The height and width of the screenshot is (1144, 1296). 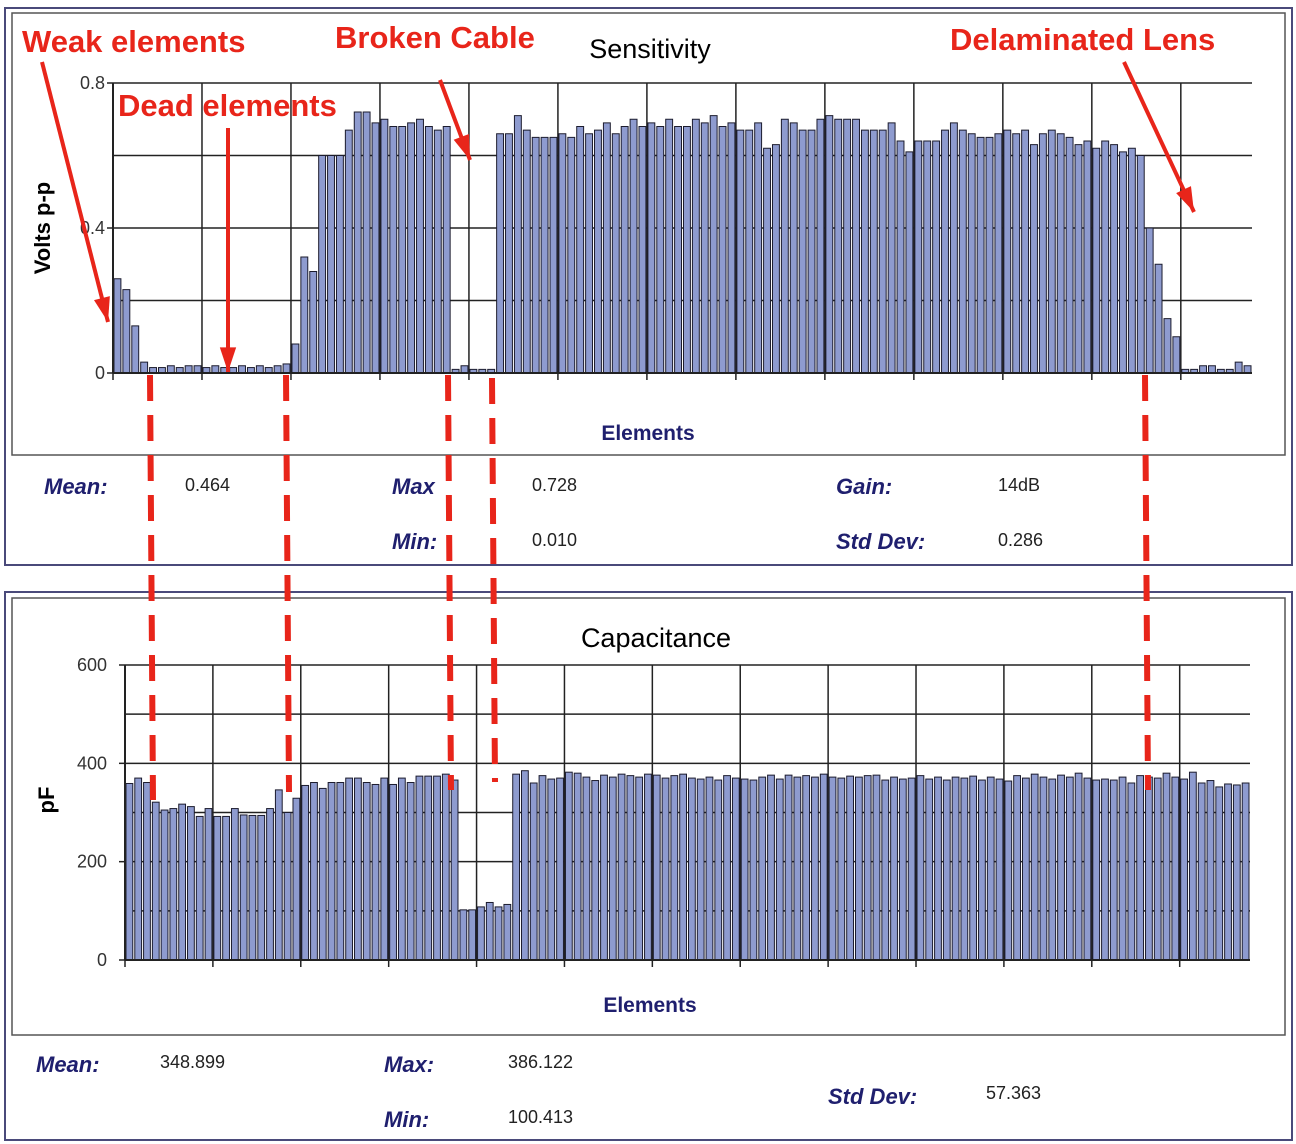 I want to click on cap-min-value: 100.413, so click(x=541, y=1117).